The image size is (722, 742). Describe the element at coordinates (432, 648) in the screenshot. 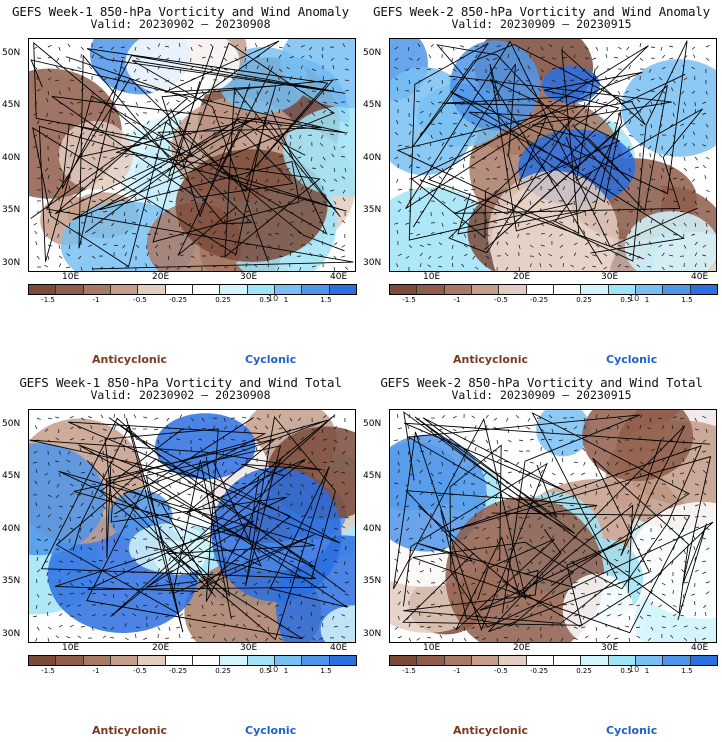

I see `longitude-label: 10E` at that location.